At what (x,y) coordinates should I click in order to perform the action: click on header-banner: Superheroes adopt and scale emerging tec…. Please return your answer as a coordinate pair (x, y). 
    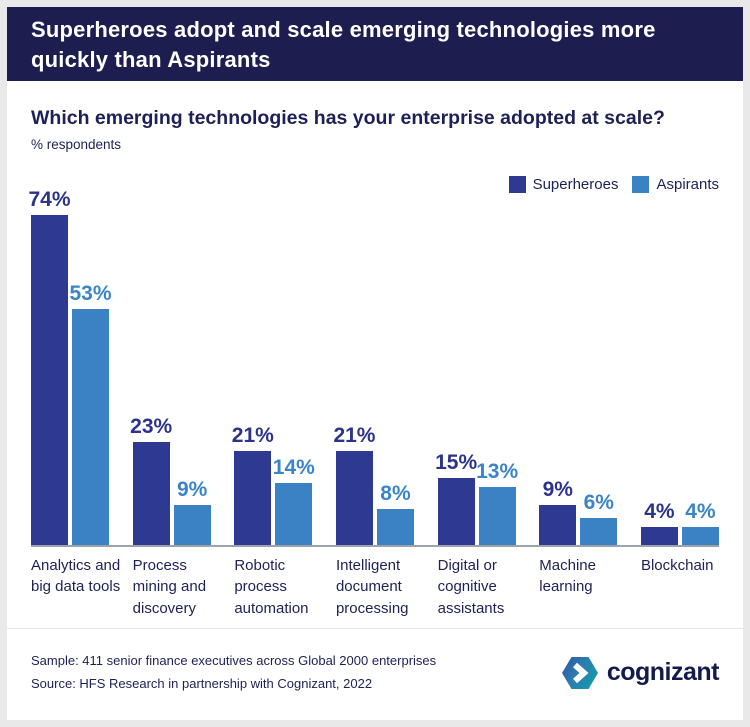
    Looking at the image, I should click on (375, 44).